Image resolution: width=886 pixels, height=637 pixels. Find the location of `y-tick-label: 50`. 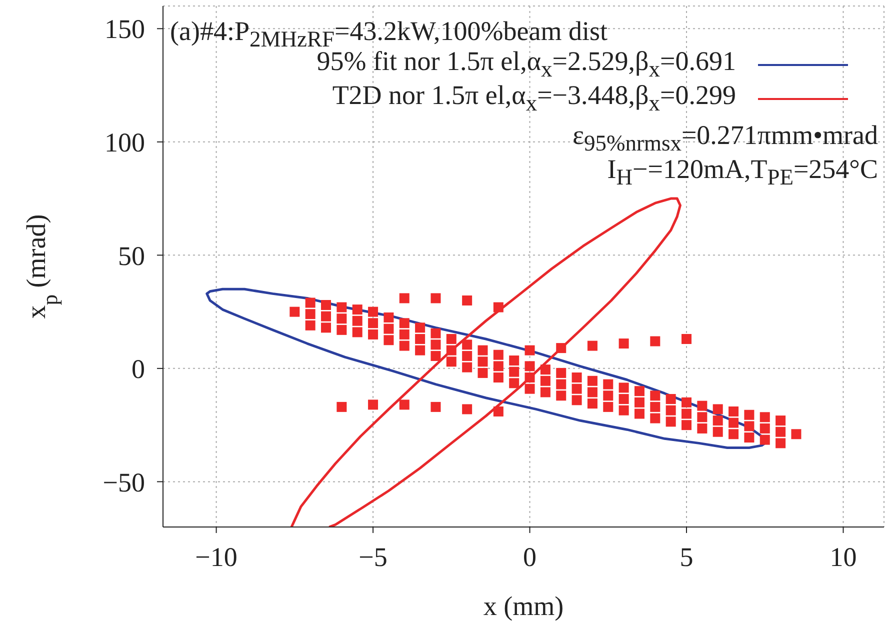

y-tick-label: 50 is located at coordinates (131, 255).